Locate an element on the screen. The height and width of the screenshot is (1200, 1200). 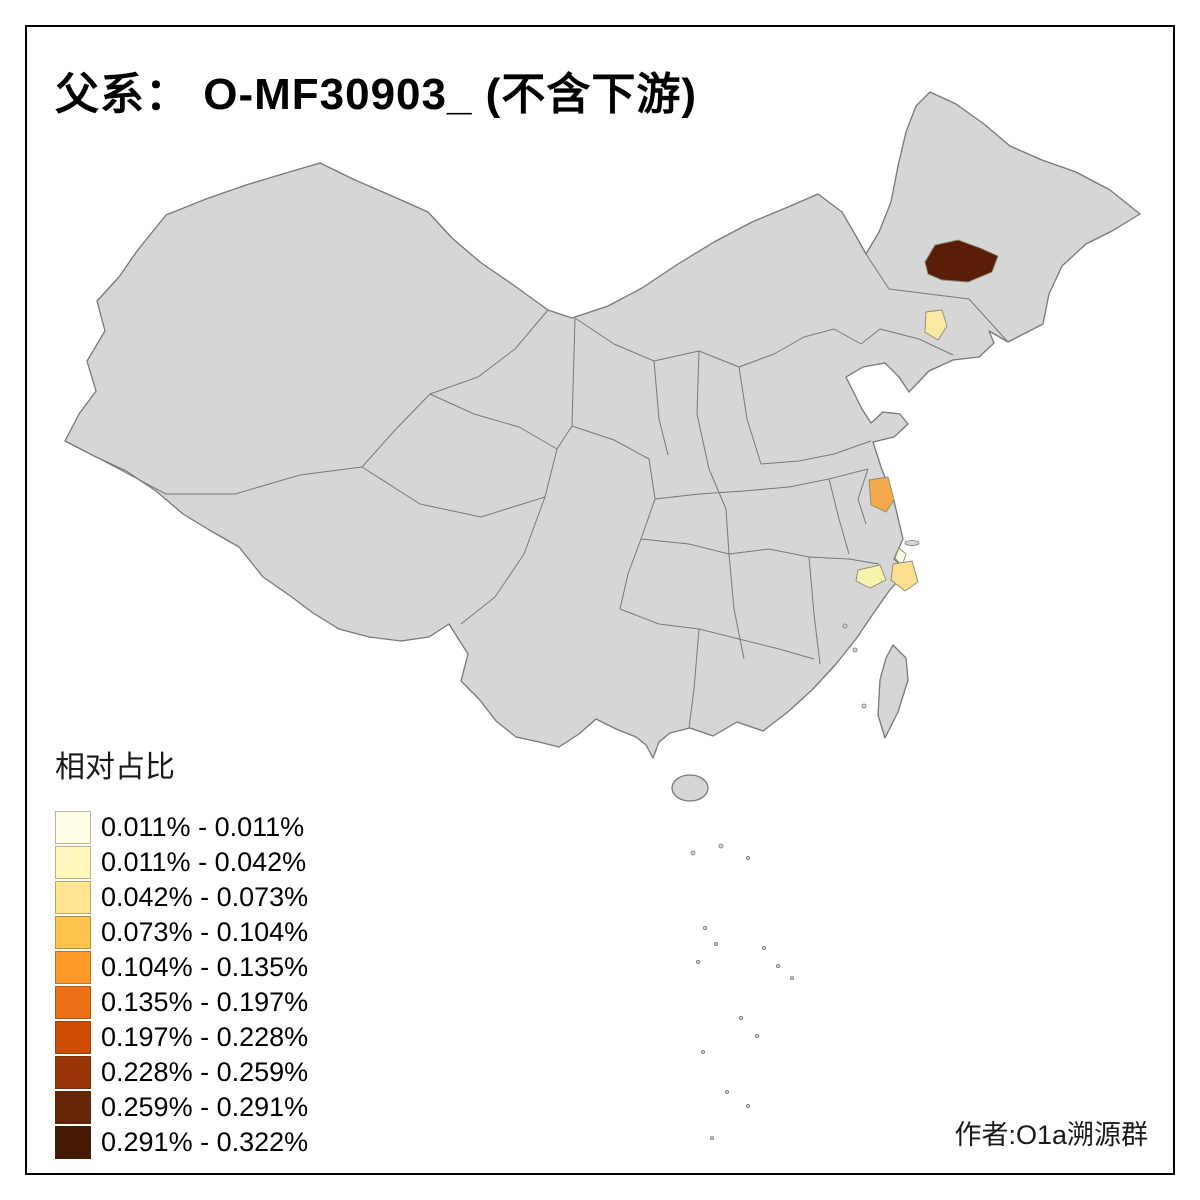
legend-item: 0.011% - 0.042% is located at coordinates (181, 862).